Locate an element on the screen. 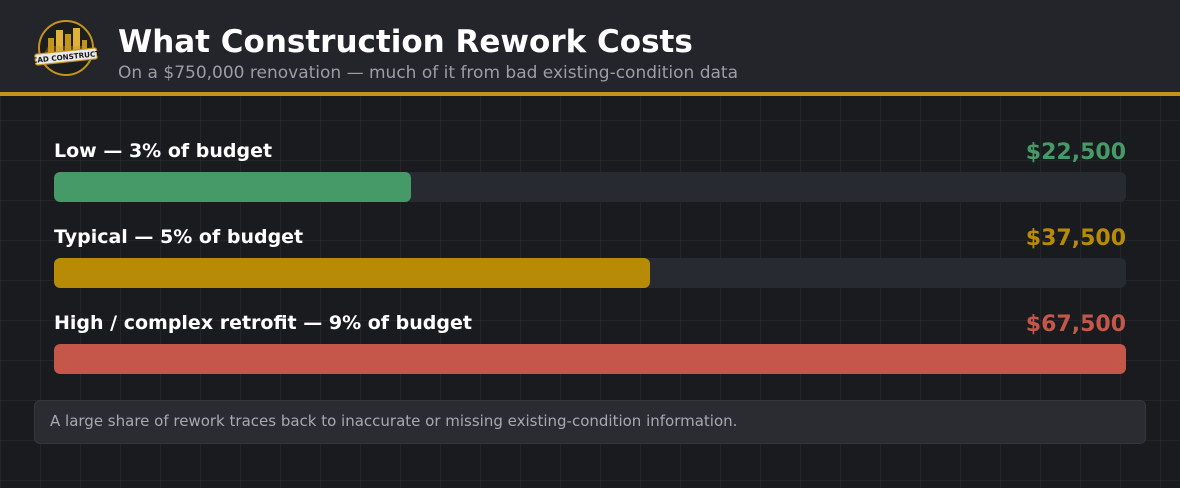 Image resolution: width=1180 pixels, height=488 pixels. bar-row: Low — 3% of budget $22,500 is located at coordinates (590, 180).